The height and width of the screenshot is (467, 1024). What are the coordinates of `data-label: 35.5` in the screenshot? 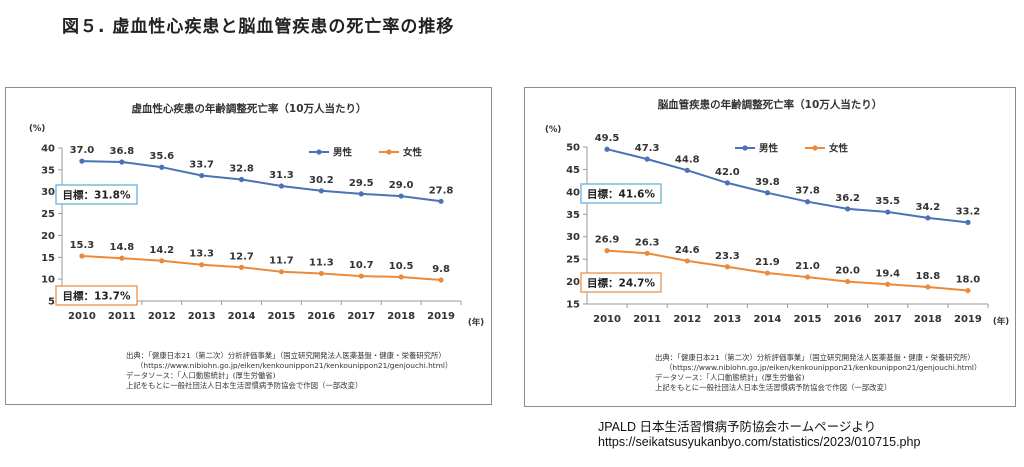 It's located at (887, 201).